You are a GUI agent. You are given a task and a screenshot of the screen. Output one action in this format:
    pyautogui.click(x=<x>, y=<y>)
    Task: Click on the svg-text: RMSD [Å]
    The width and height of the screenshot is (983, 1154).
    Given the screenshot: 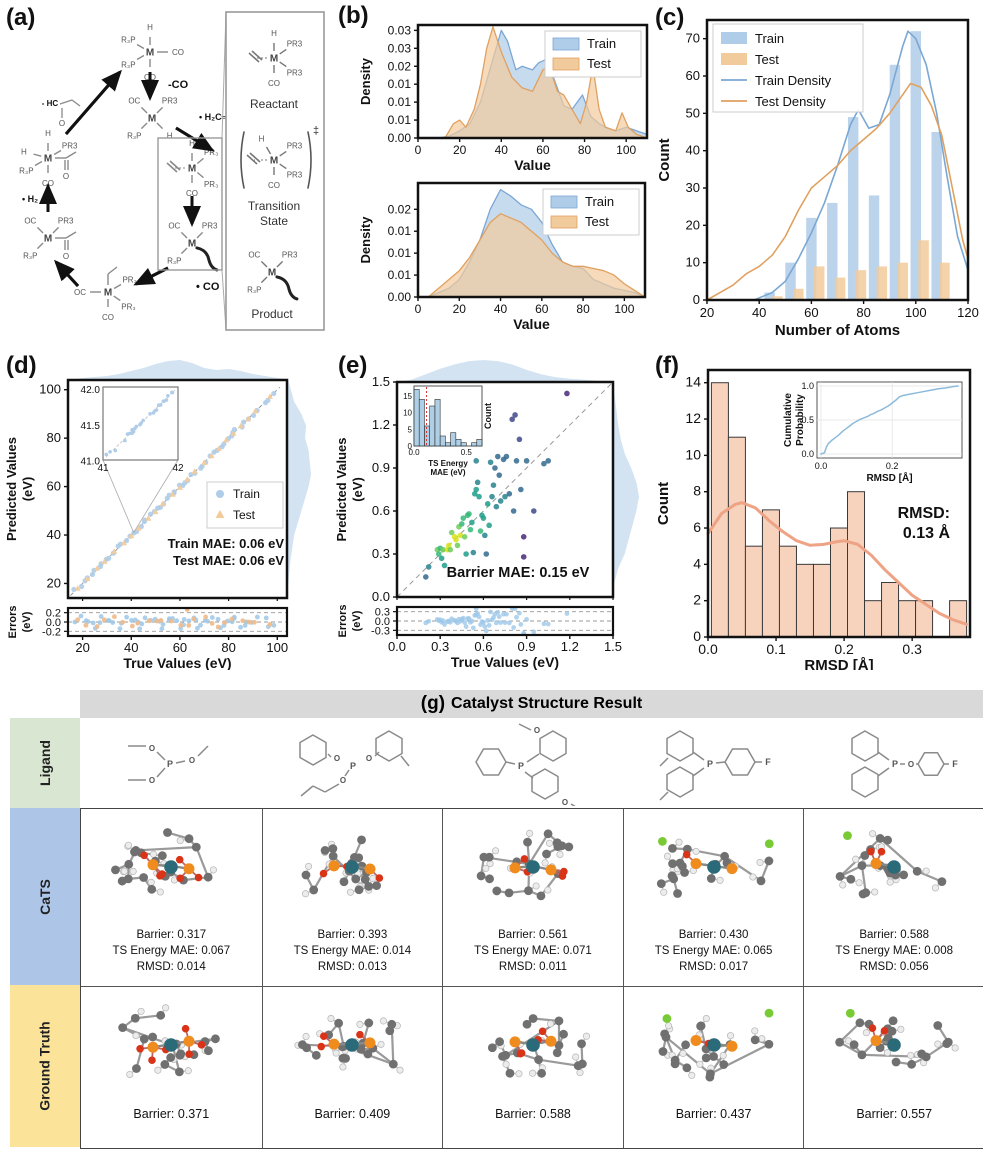 What is the action you would take?
    pyautogui.click(x=889, y=477)
    